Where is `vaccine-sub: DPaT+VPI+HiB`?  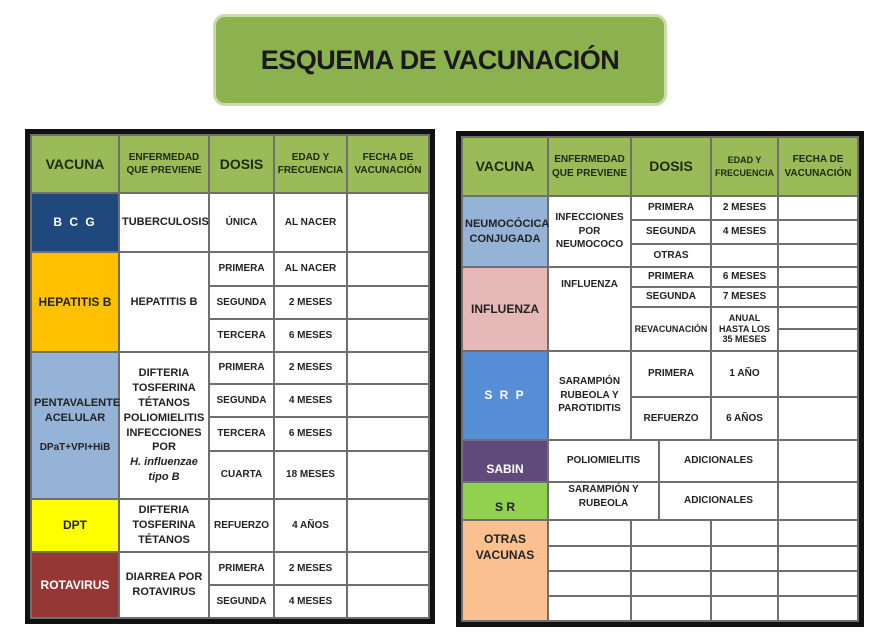 vaccine-sub: DPaT+VPI+HiB is located at coordinates (75, 448).